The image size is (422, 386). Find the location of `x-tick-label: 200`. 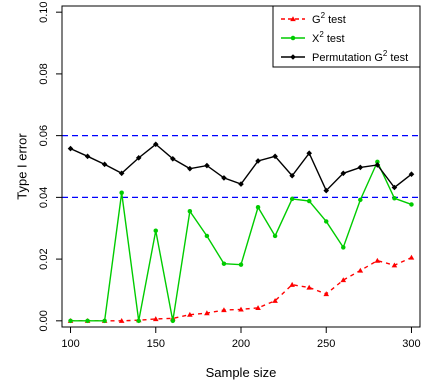

x-tick-label: 200 is located at coordinates (241, 344).